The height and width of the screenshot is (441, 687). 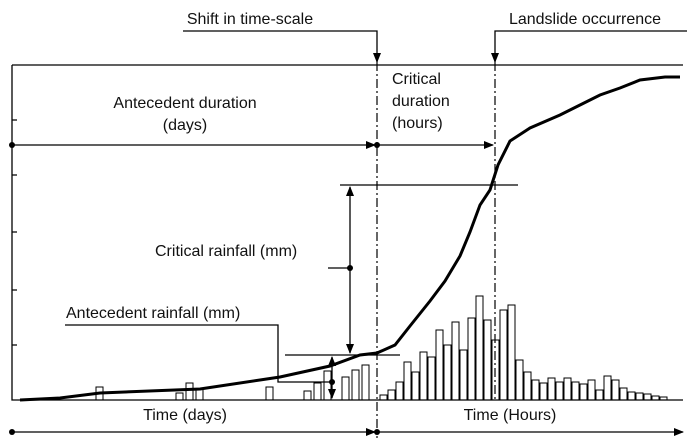 What do you see at coordinates (416, 79) in the screenshot?
I see `critical-duration-label: Critical` at bounding box center [416, 79].